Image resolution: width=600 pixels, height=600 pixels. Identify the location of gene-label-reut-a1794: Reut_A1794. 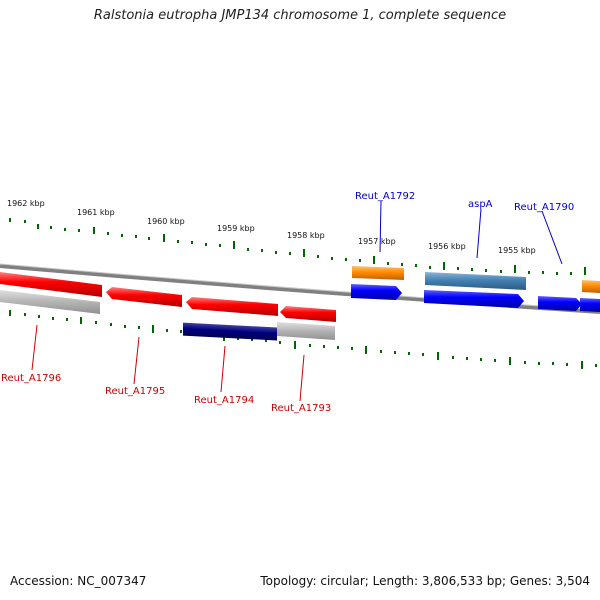
(224, 400).